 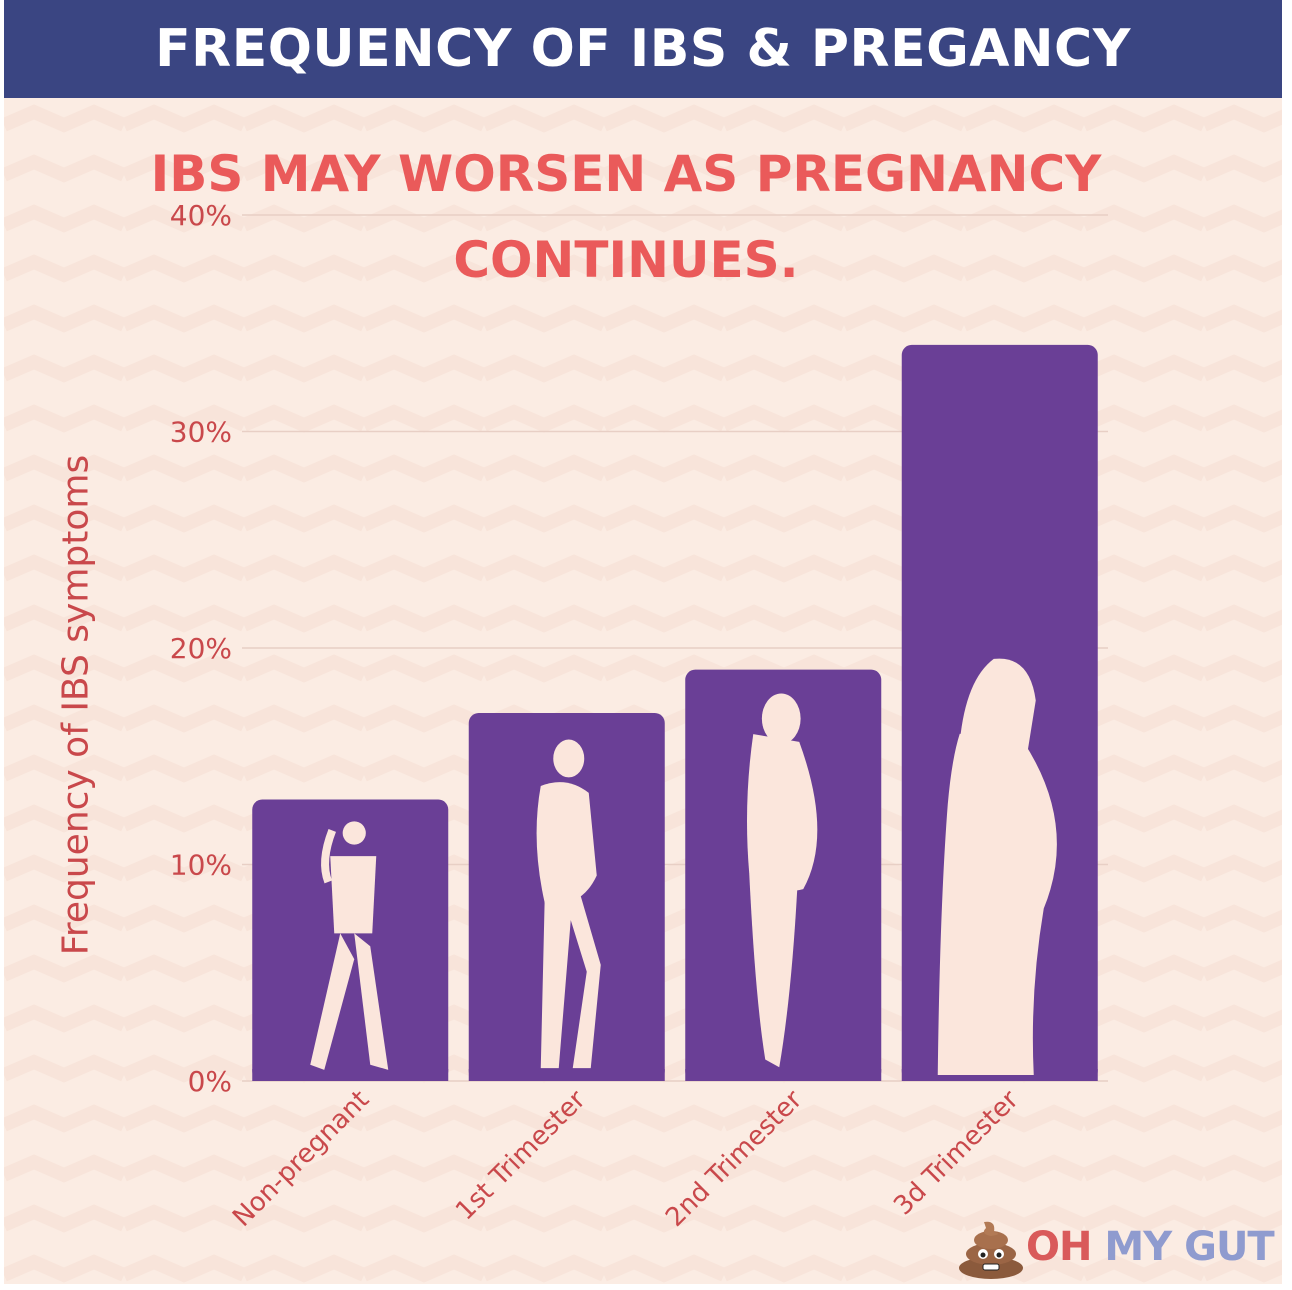 I want to click on bar, so click(x=350, y=940).